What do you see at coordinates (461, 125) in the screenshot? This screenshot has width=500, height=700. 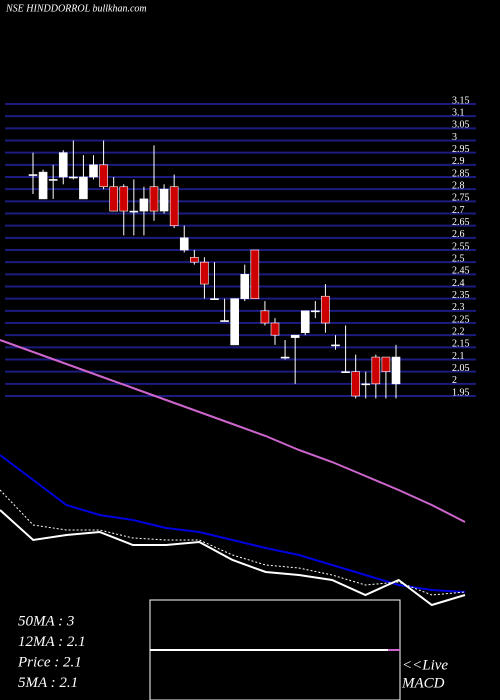 I see `y-tick-label: 3.05` at bounding box center [461, 125].